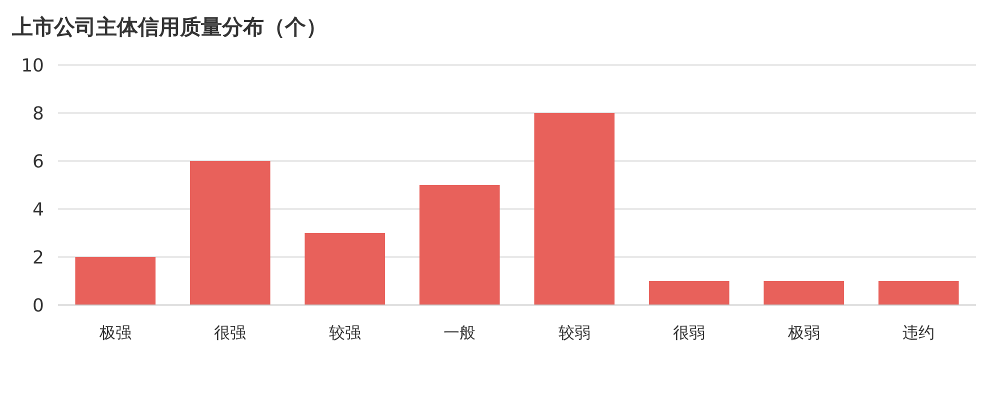 The image size is (992, 412). What do you see at coordinates (38, 113) in the screenshot?
I see `y-tick-label: 8` at bounding box center [38, 113].